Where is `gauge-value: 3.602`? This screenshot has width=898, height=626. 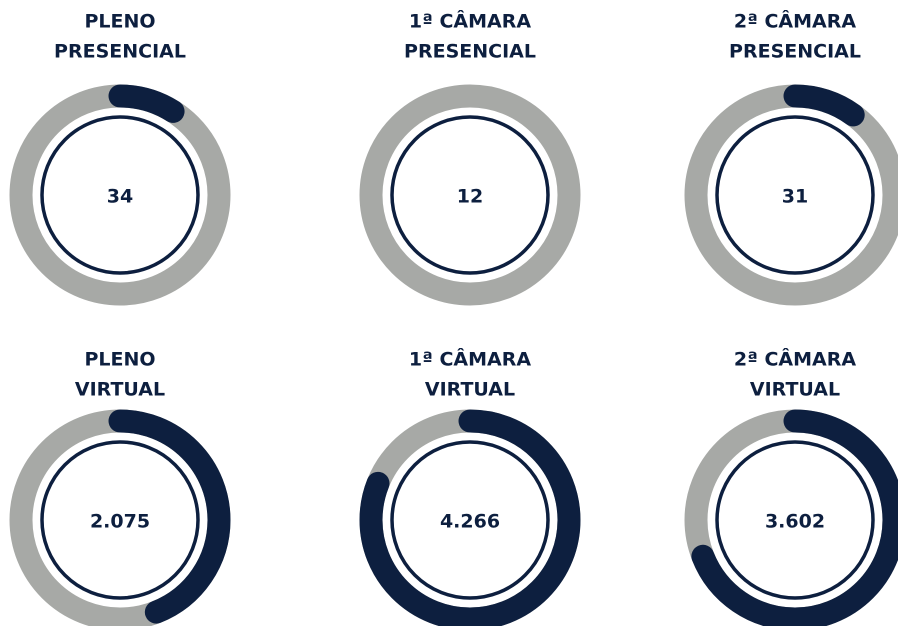 gauge-value: 3.602 is located at coordinates (795, 522).